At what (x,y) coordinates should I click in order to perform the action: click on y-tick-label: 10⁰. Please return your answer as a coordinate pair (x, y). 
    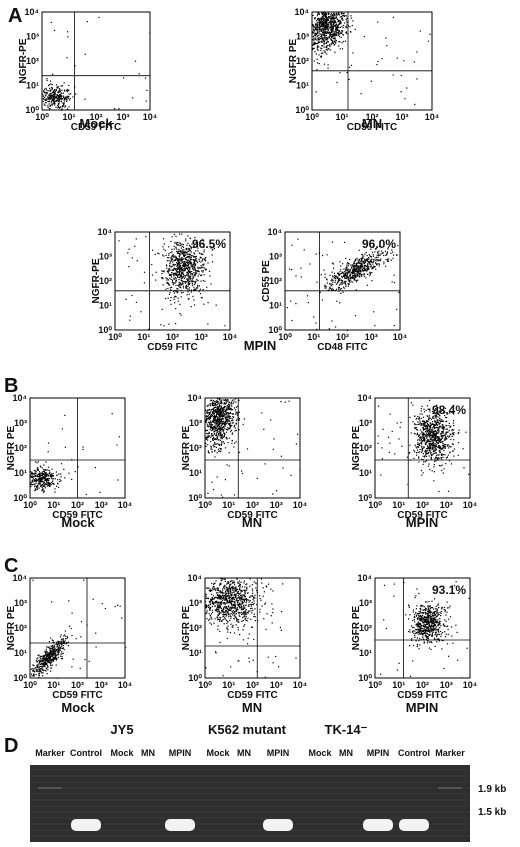
    Looking at the image, I should click on (20, 498).